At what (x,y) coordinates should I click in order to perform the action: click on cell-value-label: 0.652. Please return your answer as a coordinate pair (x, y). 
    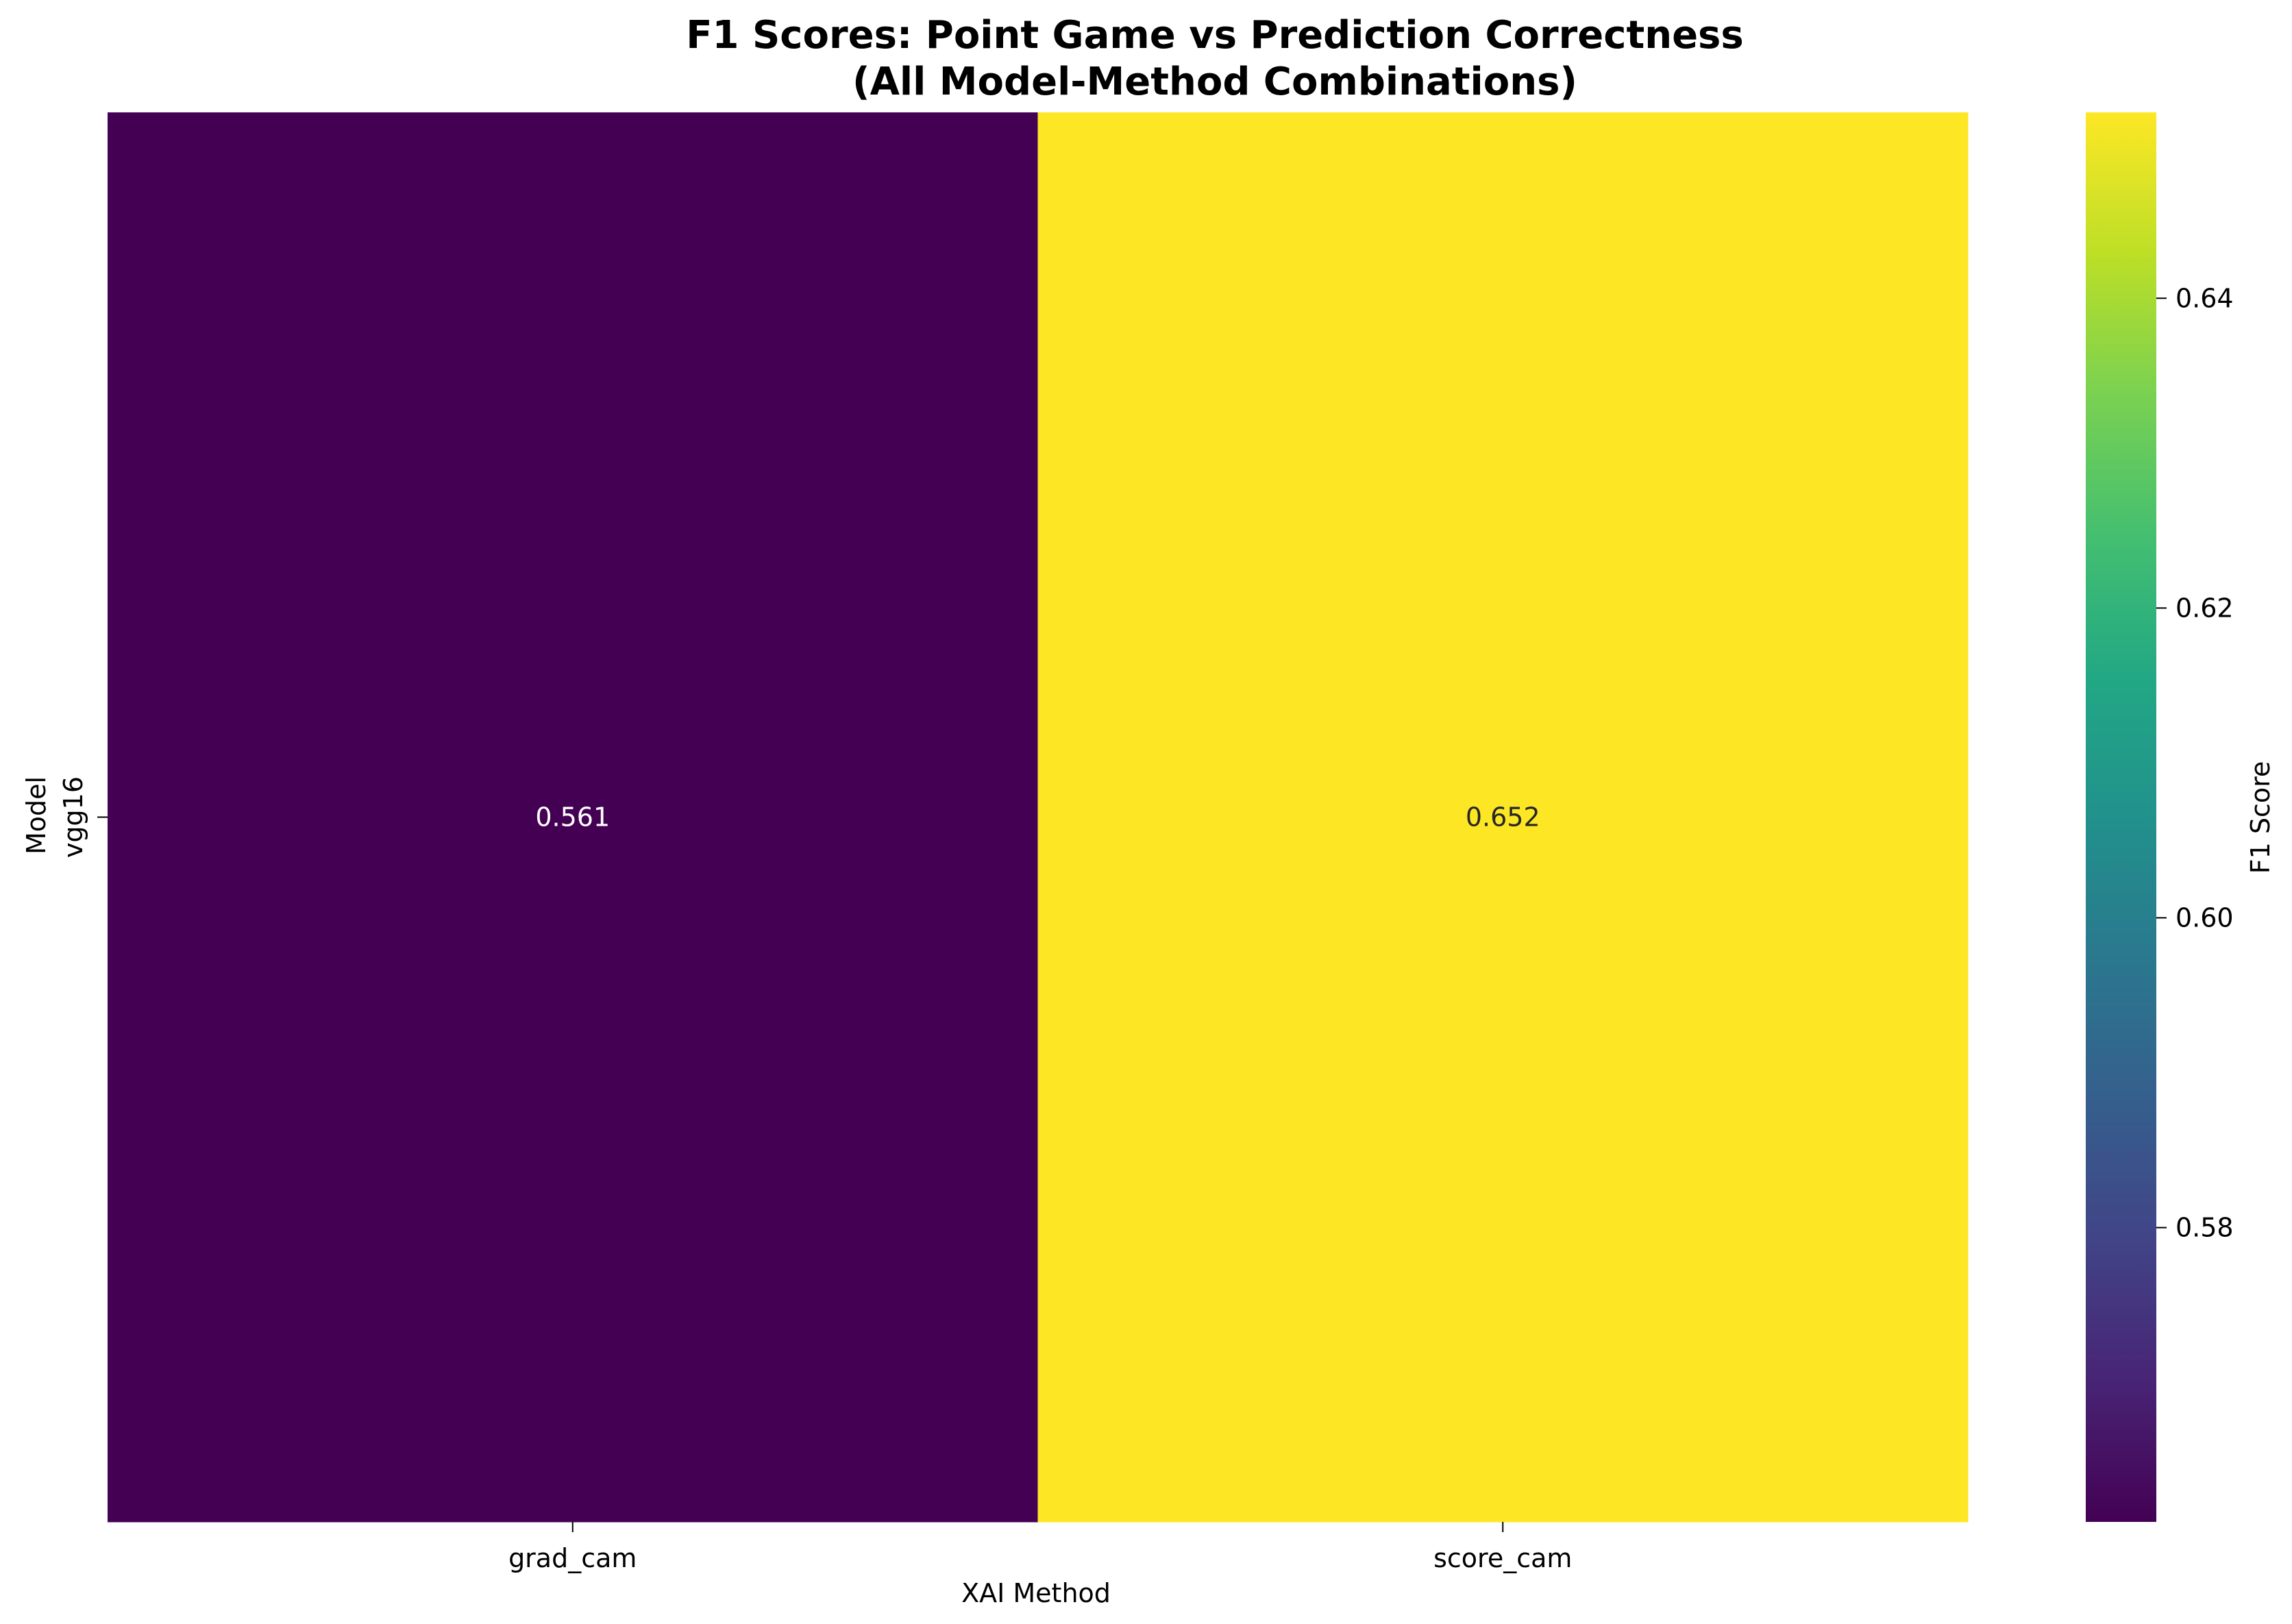
    Looking at the image, I should click on (1503, 817).